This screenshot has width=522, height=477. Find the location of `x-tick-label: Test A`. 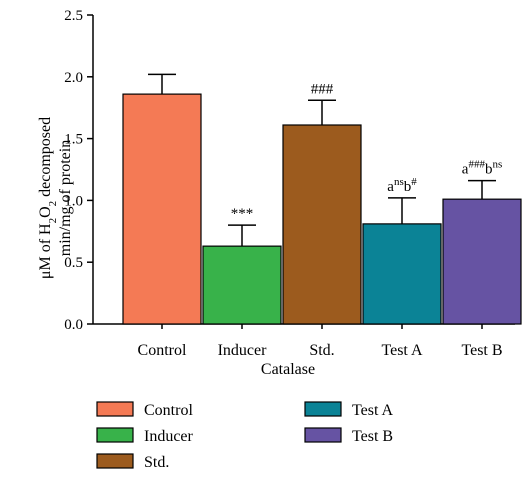

x-tick-label: Test A is located at coordinates (402, 350).